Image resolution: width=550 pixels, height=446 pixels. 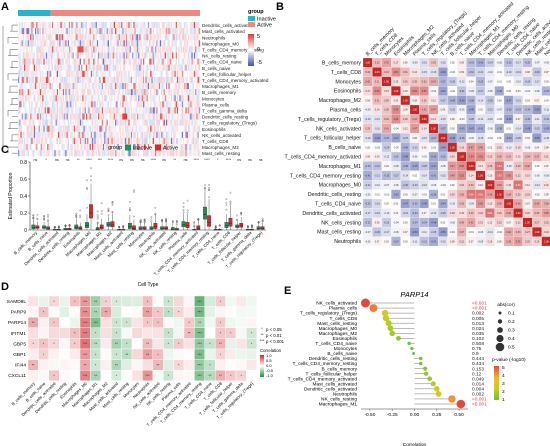 What do you see at coordinates (528, 82) in the screenshot?
I see `corr-value: -0.26` at bounding box center [528, 82].